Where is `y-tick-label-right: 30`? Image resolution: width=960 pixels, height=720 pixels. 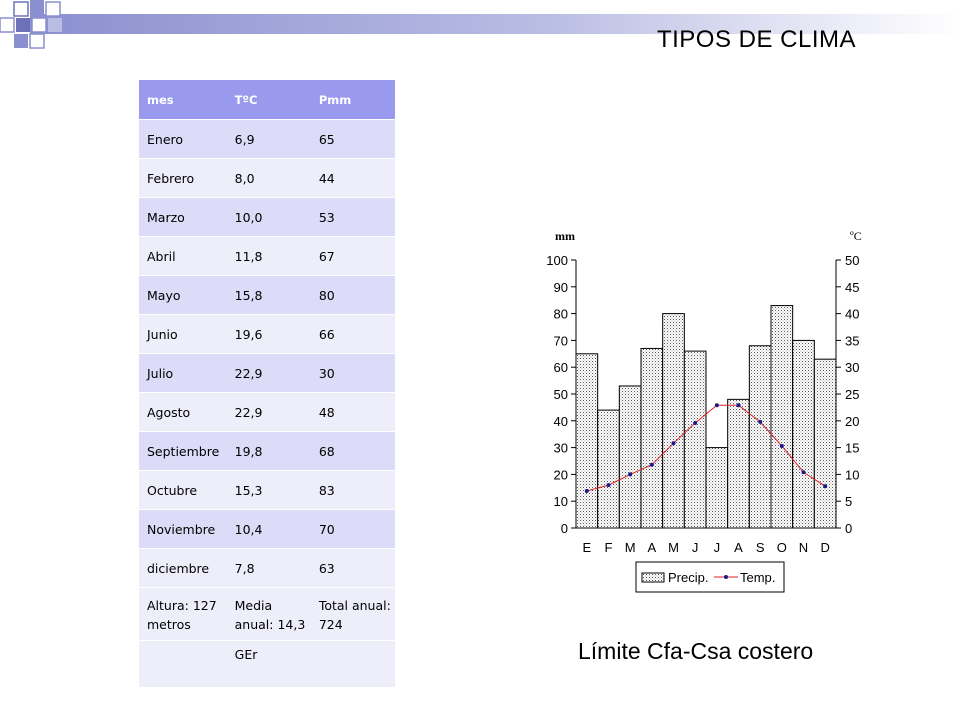
y-tick-label-right: 30 is located at coordinates (852, 367).